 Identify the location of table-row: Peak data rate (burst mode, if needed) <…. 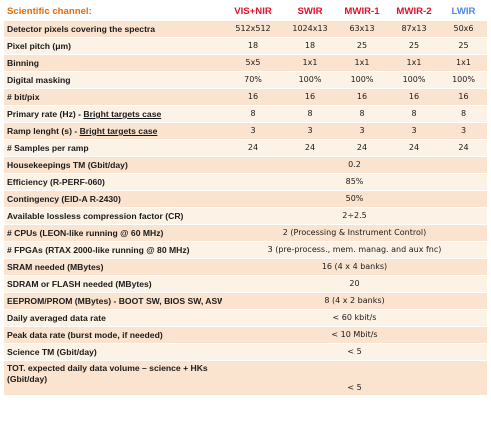
(245, 335).